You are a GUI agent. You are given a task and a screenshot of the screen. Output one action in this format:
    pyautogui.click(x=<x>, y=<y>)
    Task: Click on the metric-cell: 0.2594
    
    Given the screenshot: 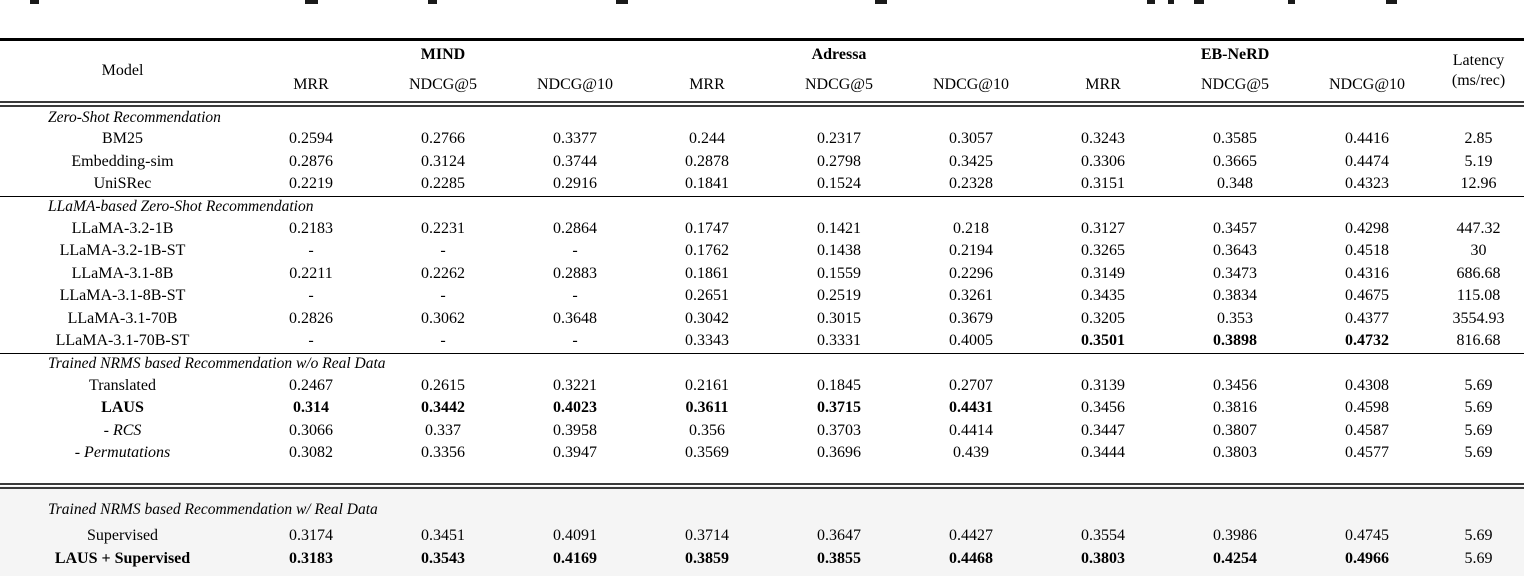 What is the action you would take?
    pyautogui.click(x=311, y=139)
    